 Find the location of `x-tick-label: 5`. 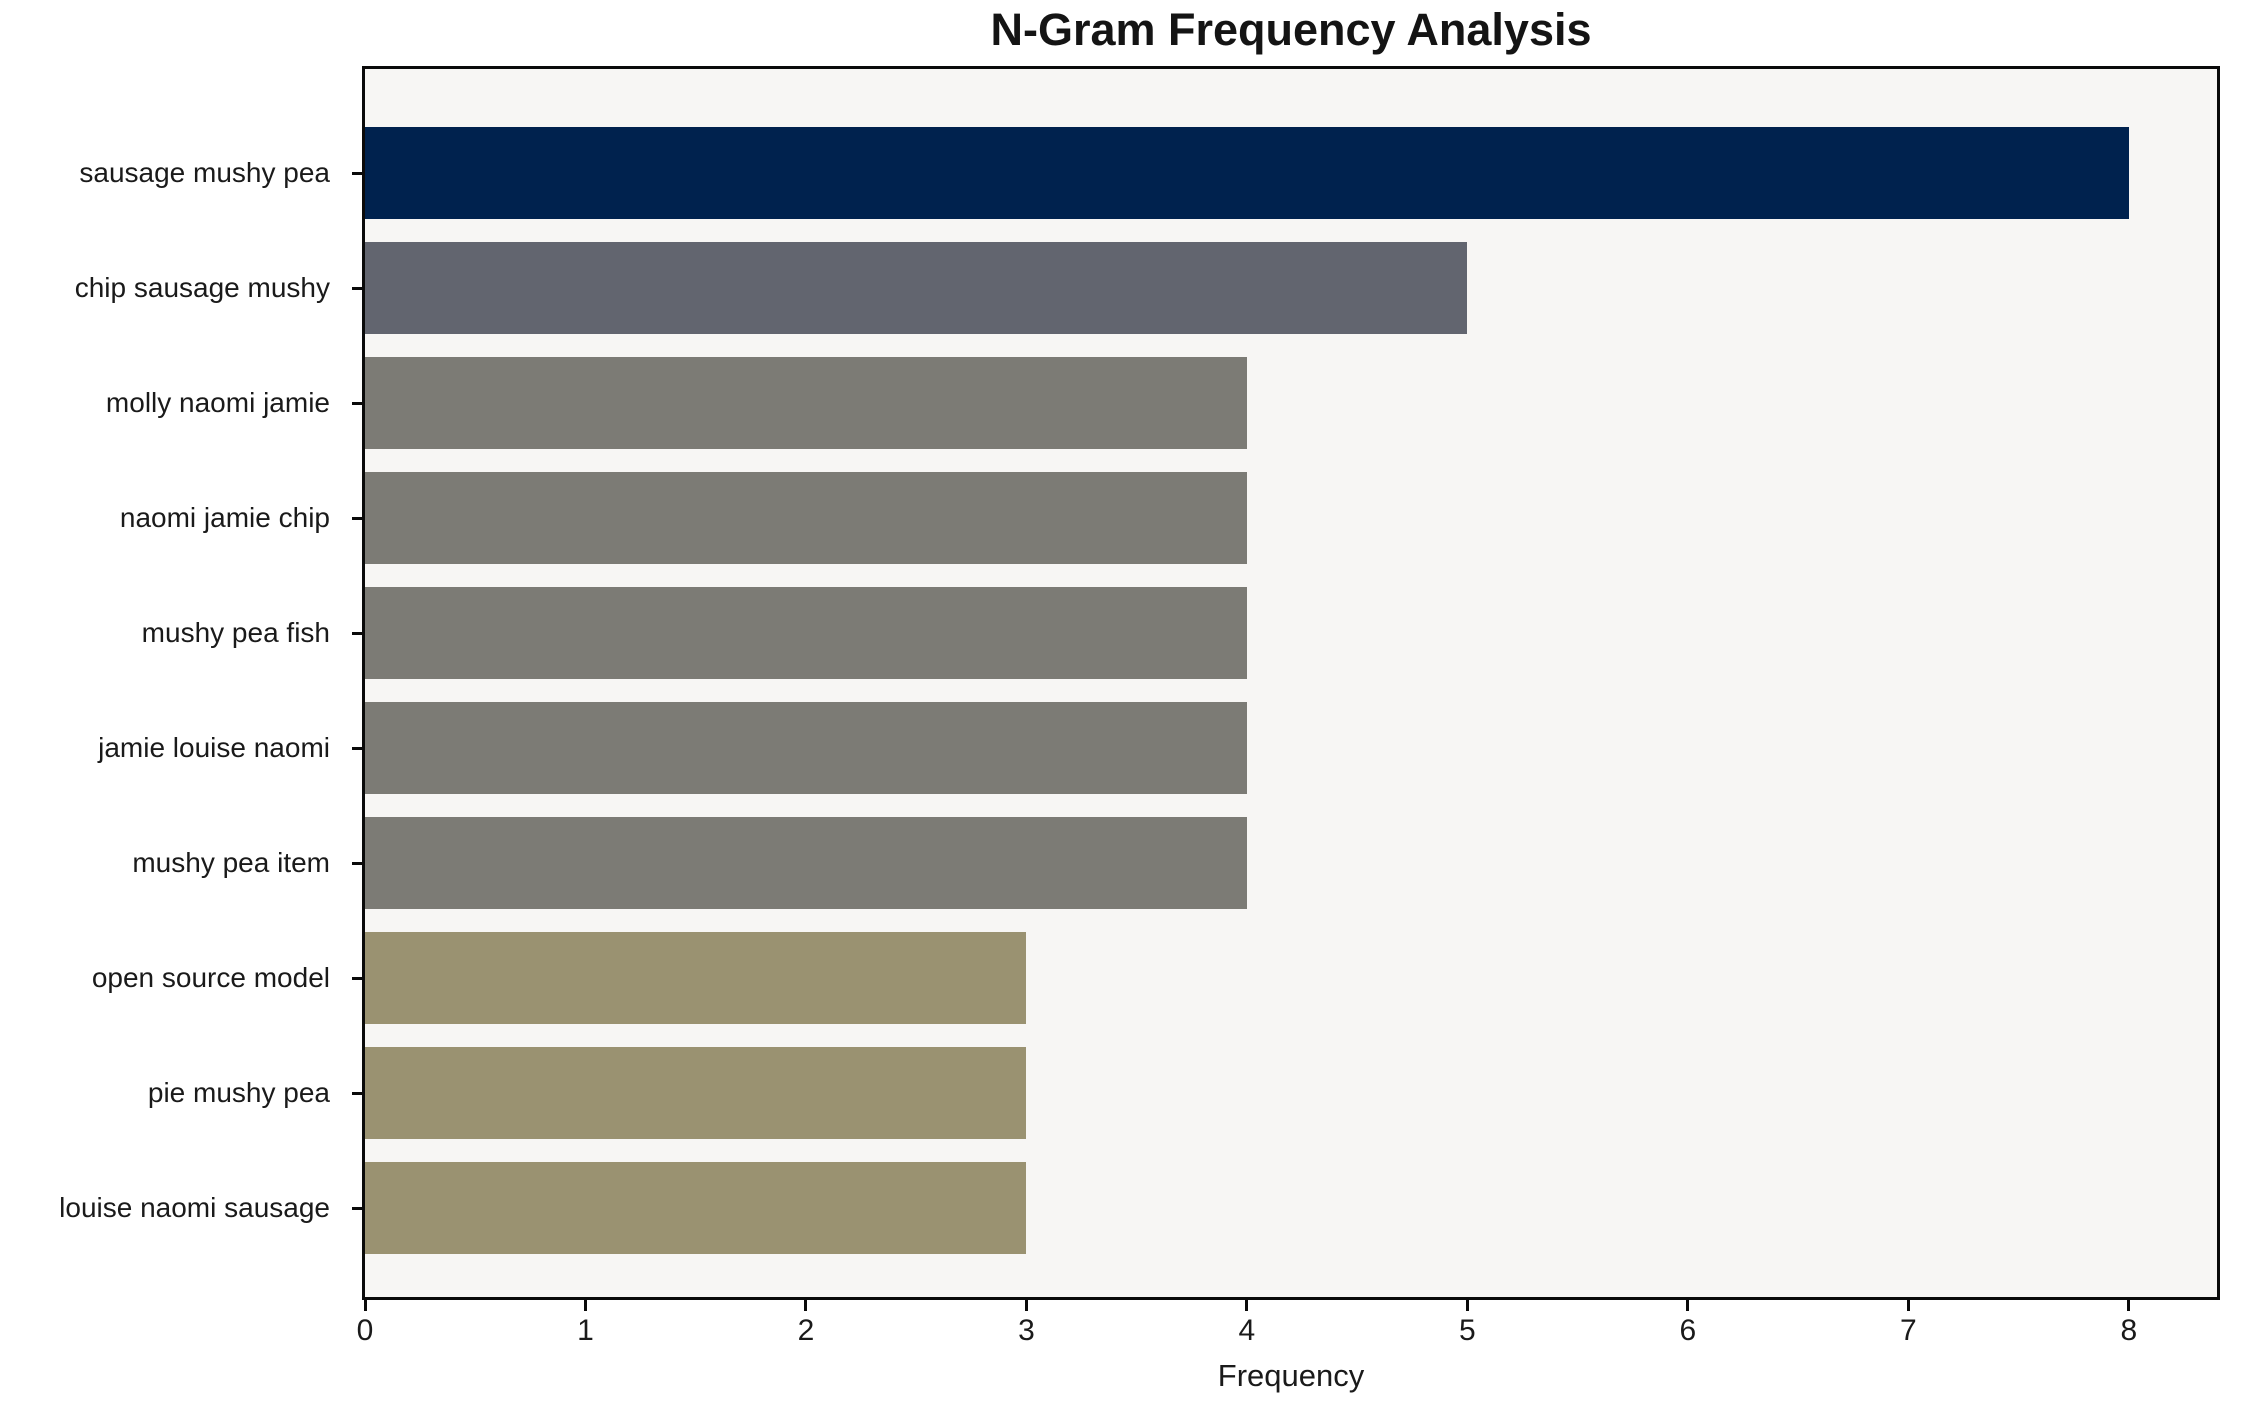

x-tick-label: 5 is located at coordinates (1467, 1330).